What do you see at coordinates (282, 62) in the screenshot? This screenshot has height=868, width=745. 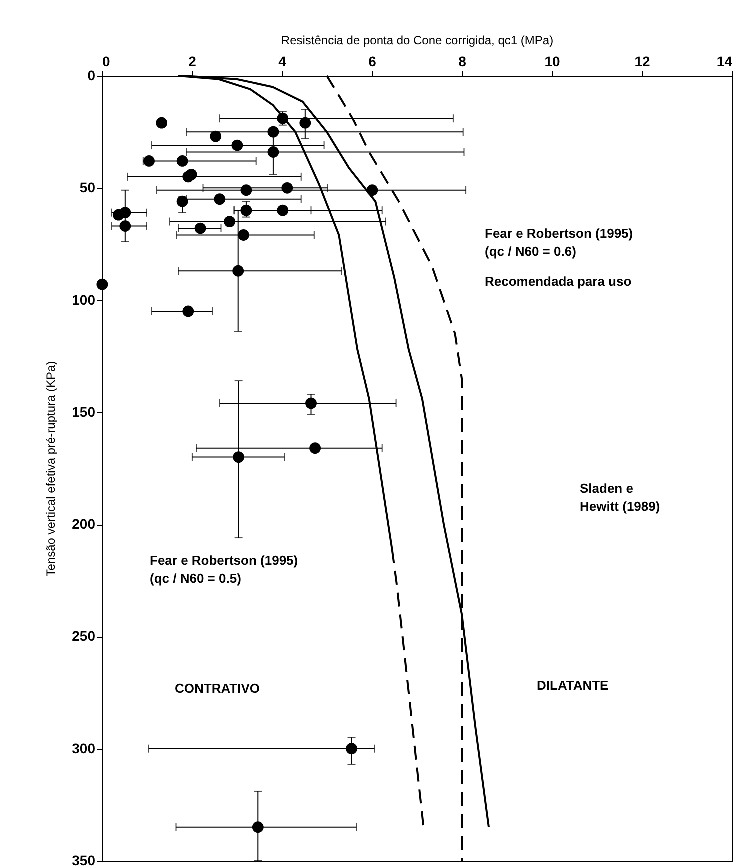 I see `x-tick-label: 4` at bounding box center [282, 62].